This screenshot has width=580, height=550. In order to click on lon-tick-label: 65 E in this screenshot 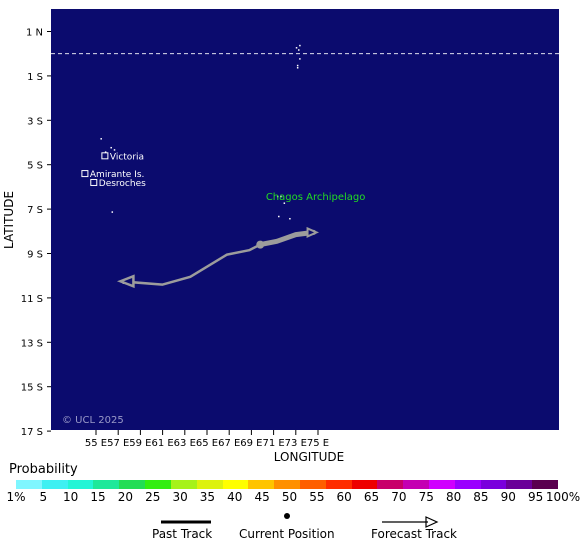, I will do `click(207, 443)`.